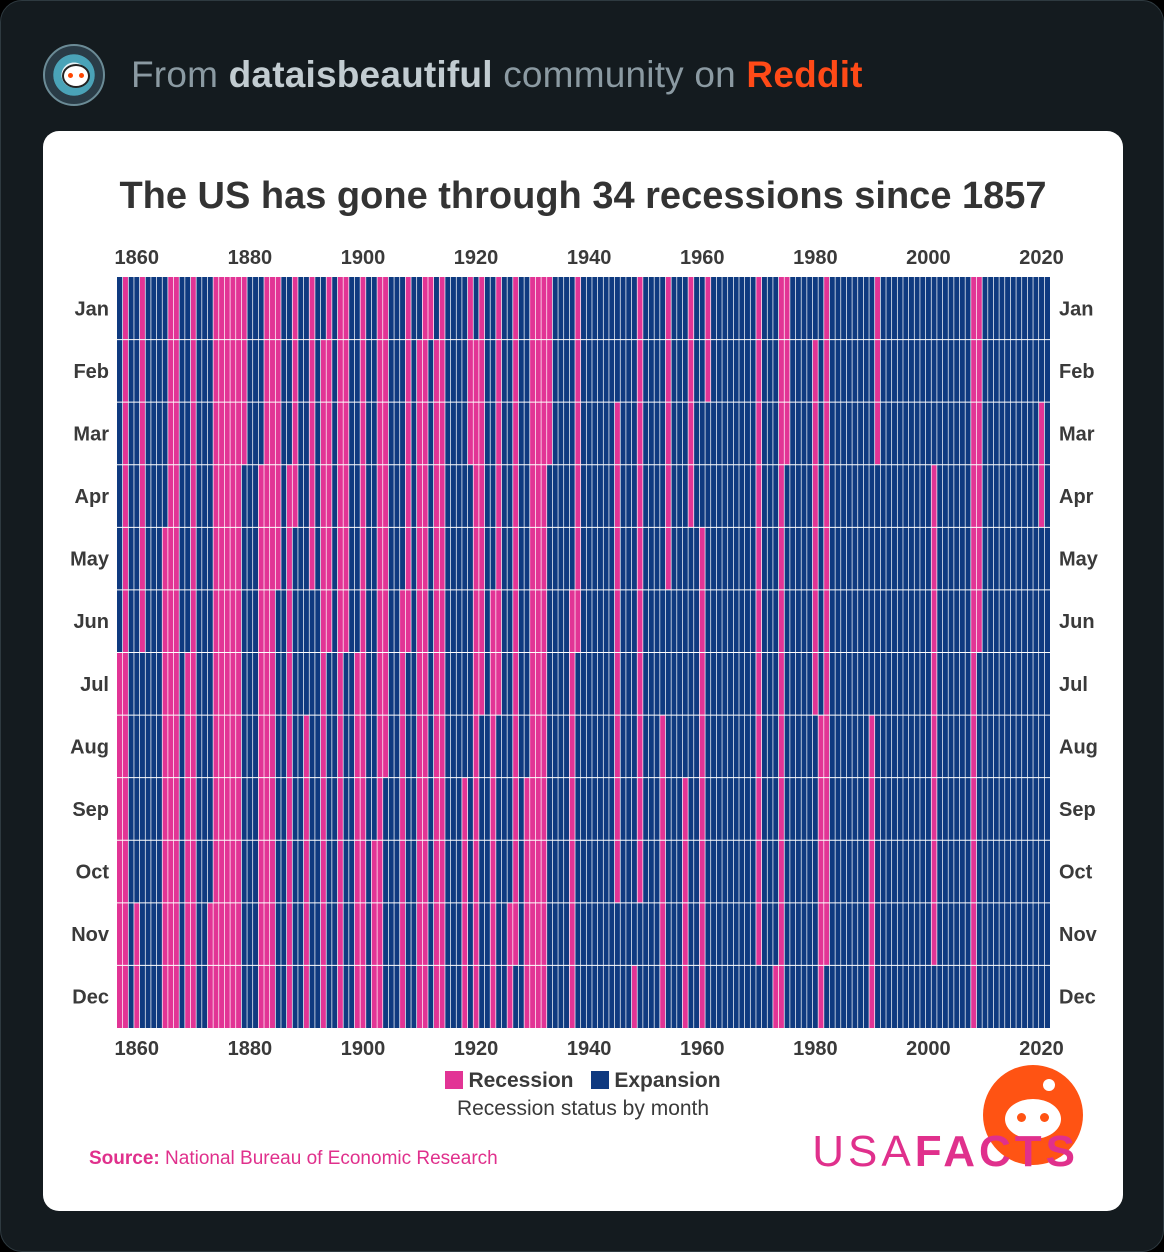 The height and width of the screenshot is (1252, 1164). Describe the element at coordinates (1076, 309) in the screenshot. I see `y-tick-label-right: Jan` at that location.